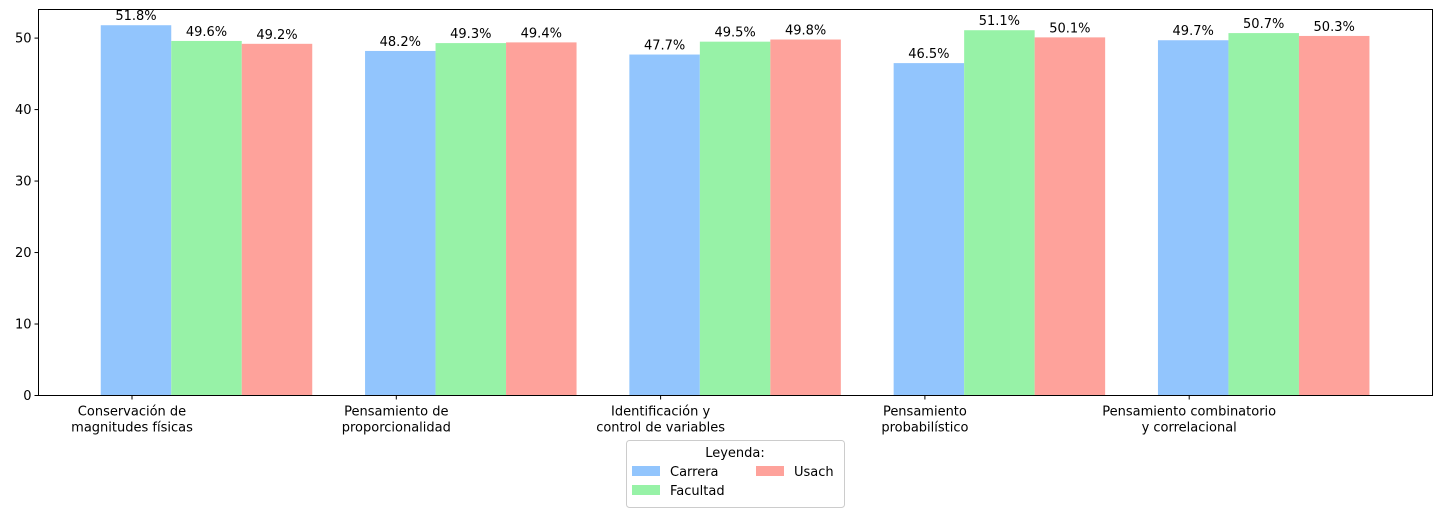 Image resolution: width=1442 pixels, height=517 pixels. What do you see at coordinates (23, 110) in the screenshot?
I see `y-tick-label-40: 40` at bounding box center [23, 110].